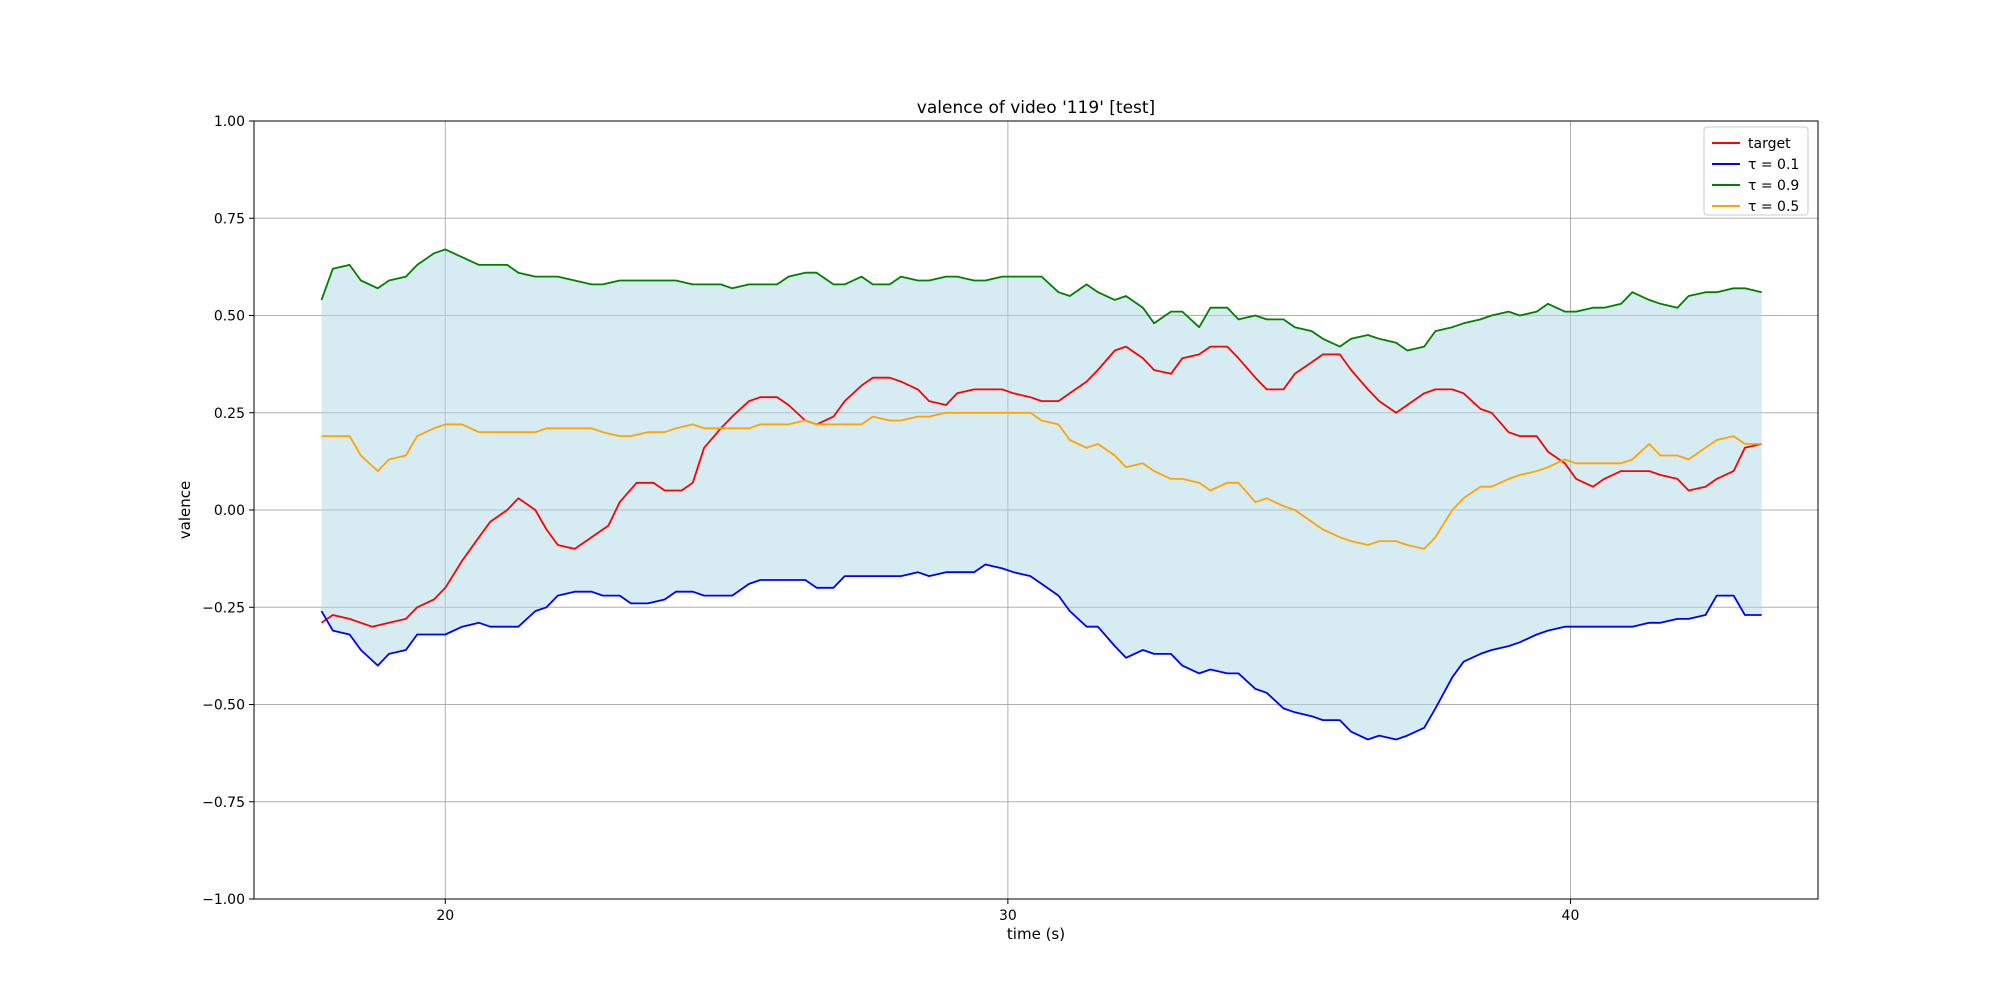 Image resolution: width=2000 pixels, height=1000 pixels. Describe the element at coordinates (185, 510) in the screenshot. I see `y-axis-label: valence` at that location.